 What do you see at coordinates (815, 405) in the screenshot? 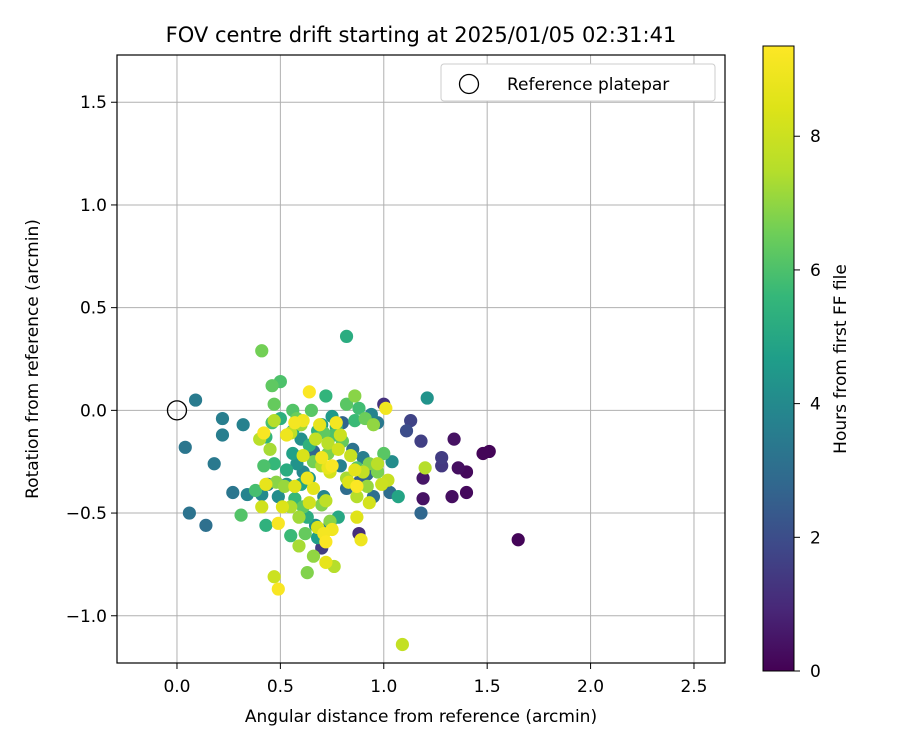
I see `colorbar-tick-label: 4` at bounding box center [815, 405].